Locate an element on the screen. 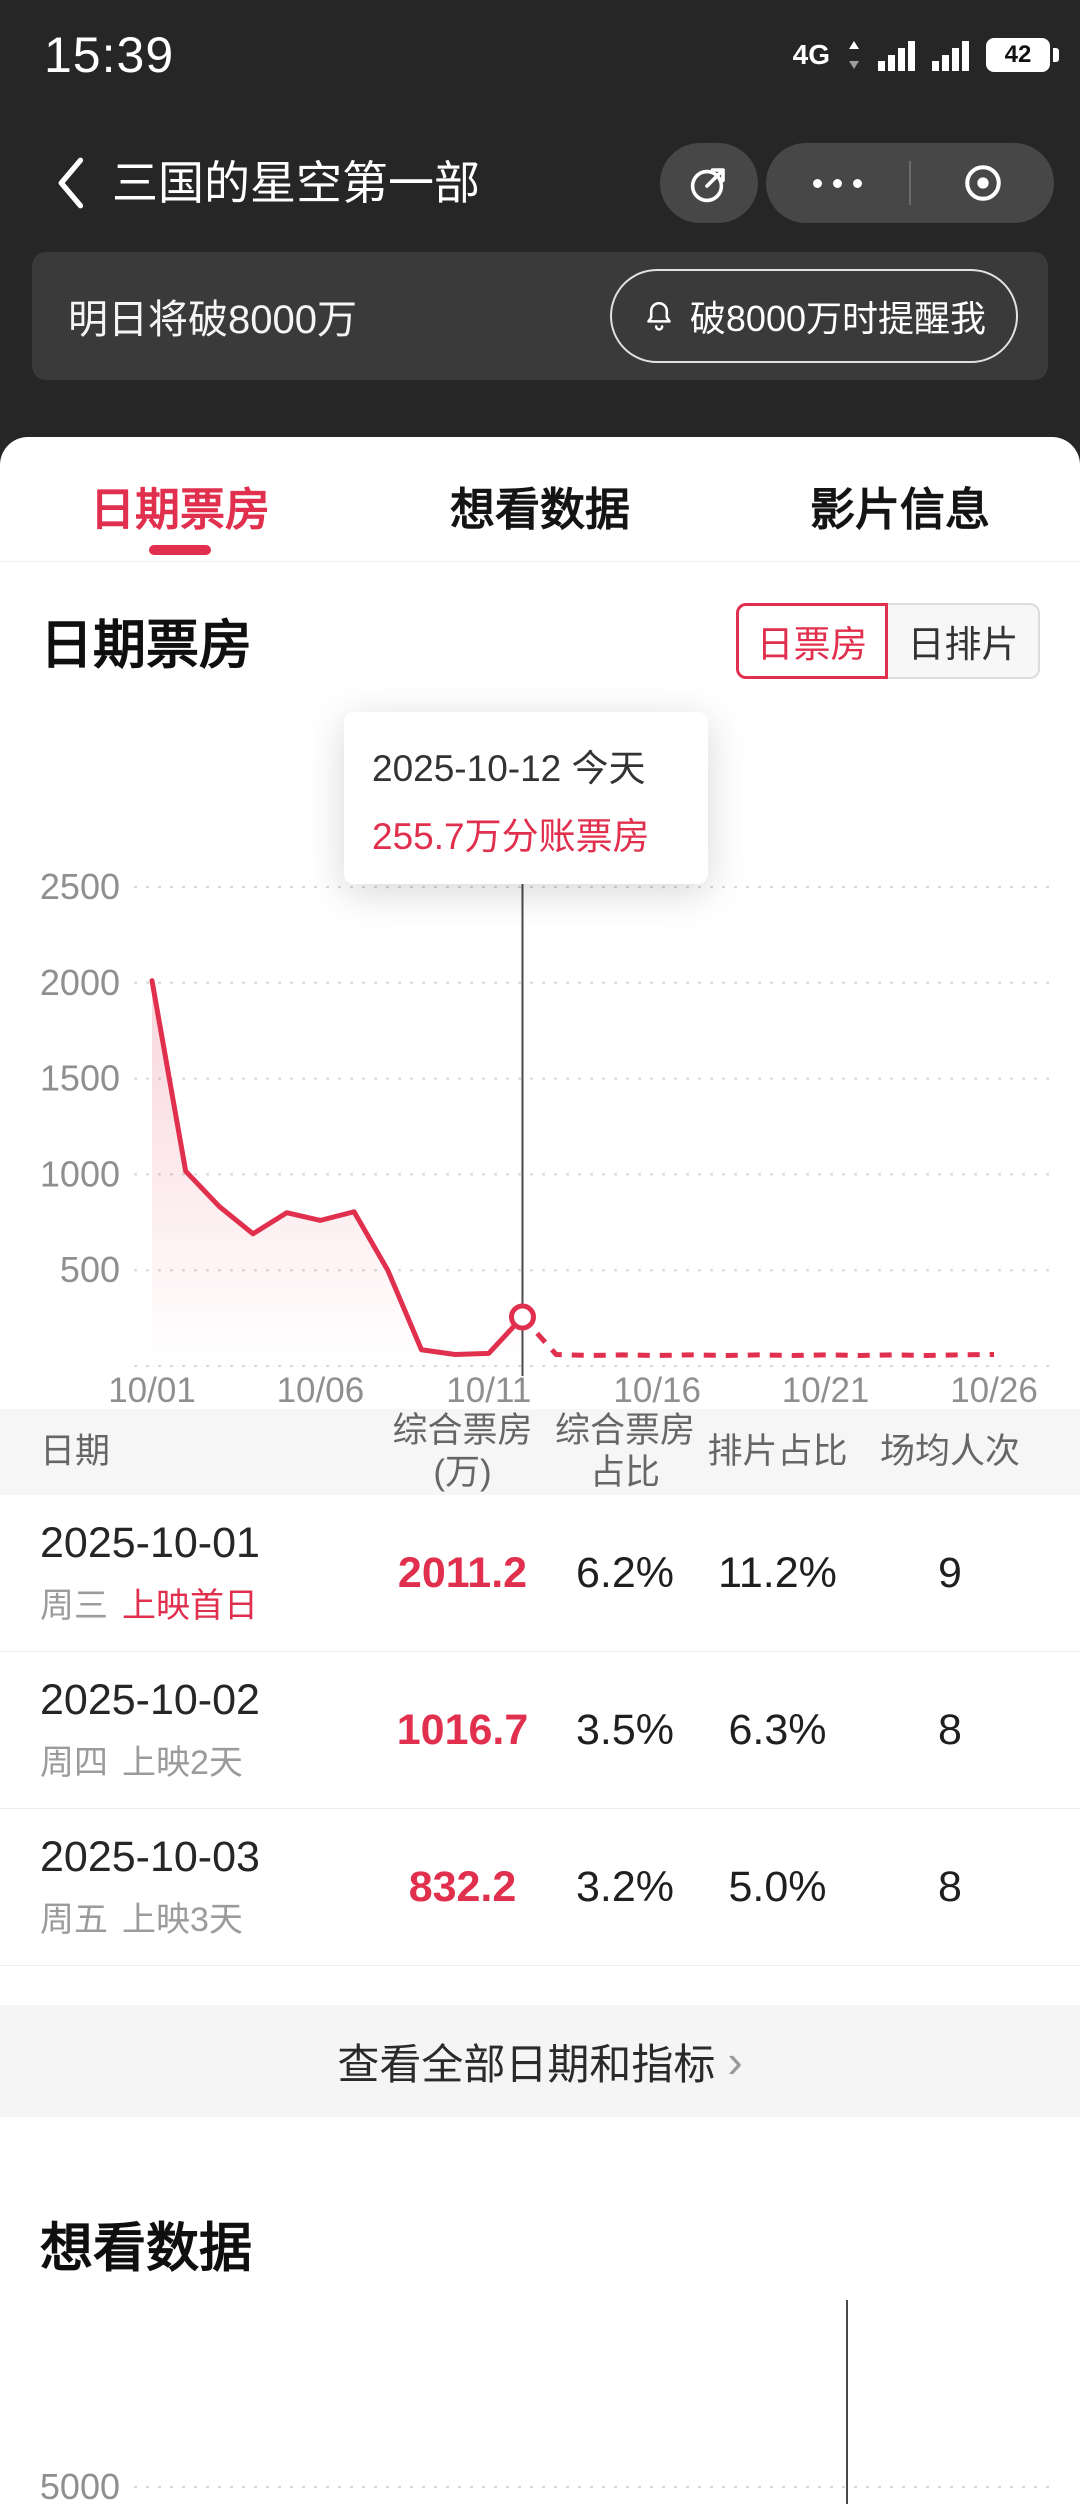 The image size is (1080, 2504). nav-actions is located at coordinates (857, 183).